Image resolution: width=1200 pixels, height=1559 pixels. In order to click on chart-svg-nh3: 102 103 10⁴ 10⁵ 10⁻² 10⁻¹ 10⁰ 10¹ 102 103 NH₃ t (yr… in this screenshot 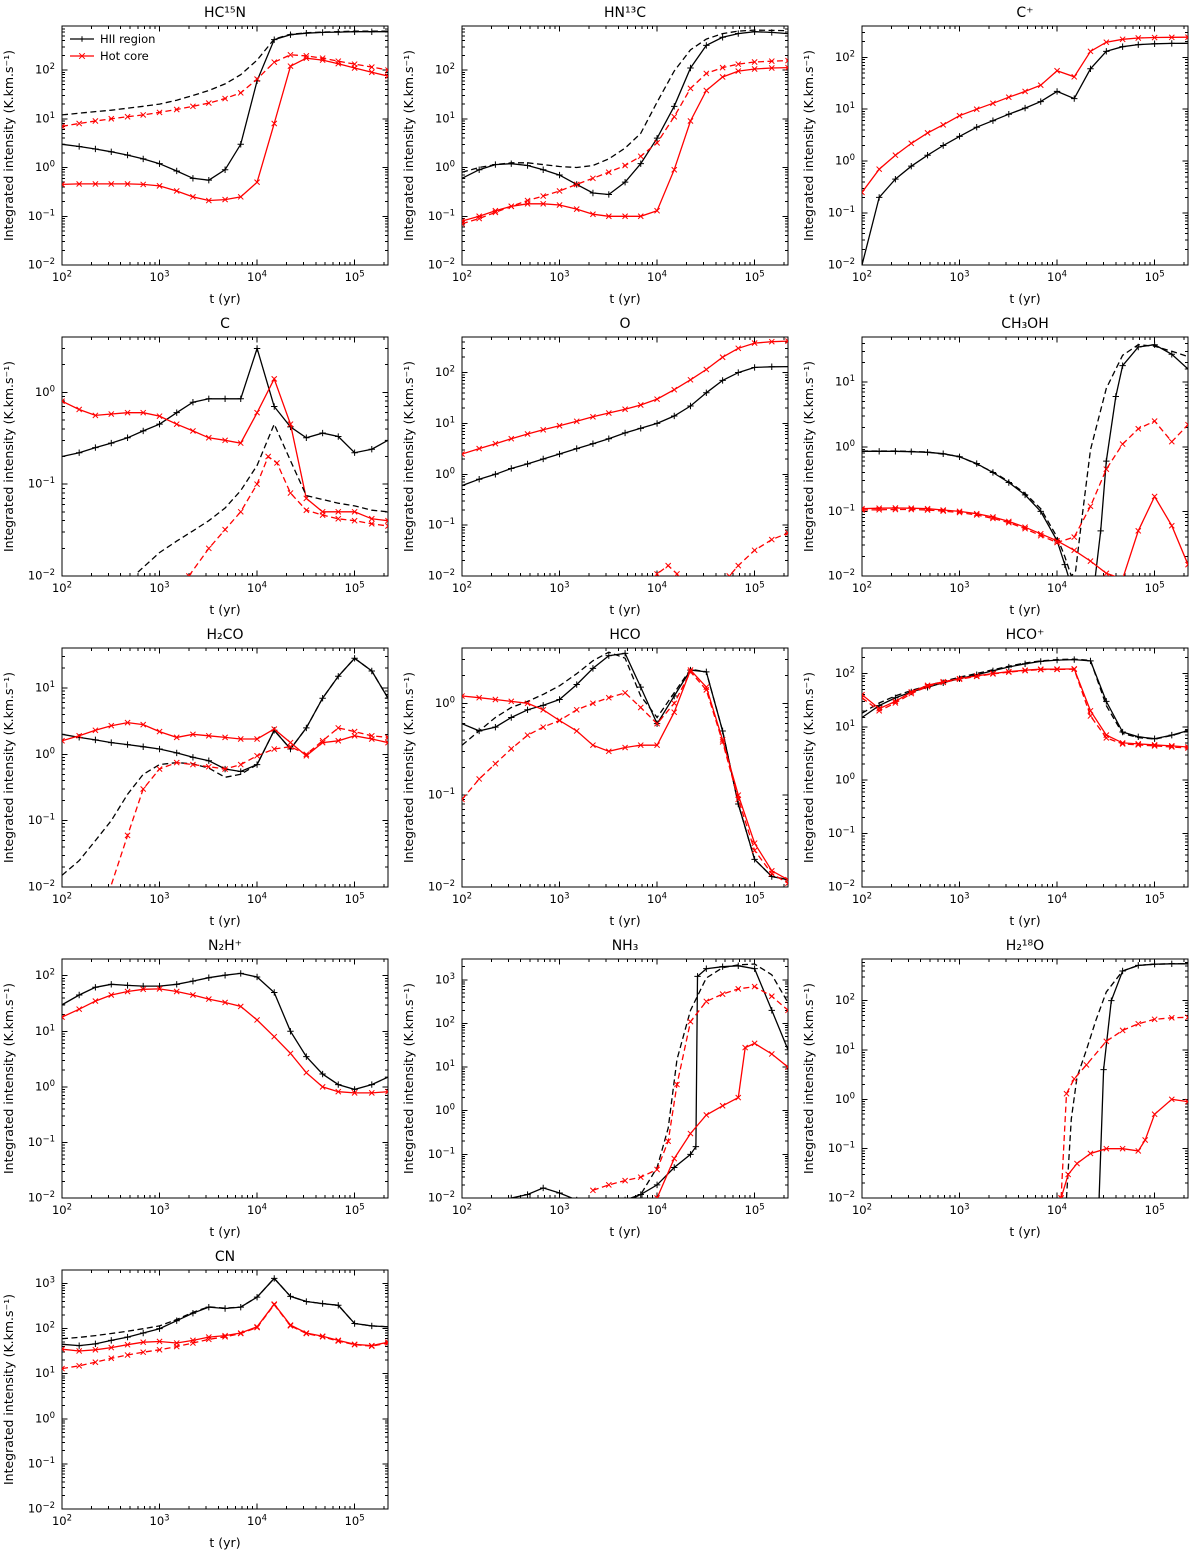, I will do `click(595, 1088)`.